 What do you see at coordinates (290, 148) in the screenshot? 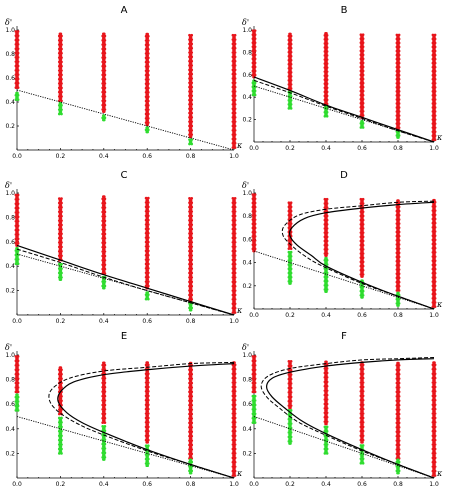
I see `x-tick-label: 0.2` at bounding box center [290, 148].